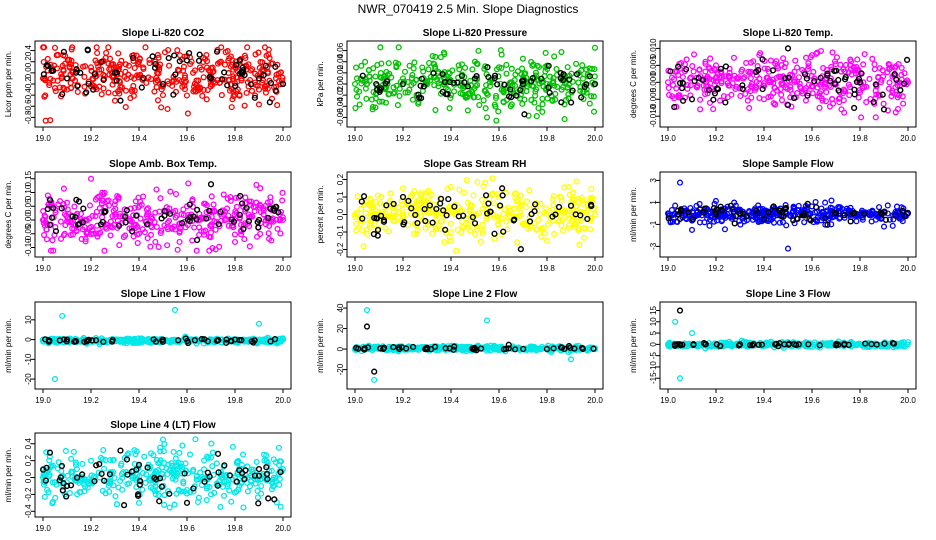 The image size is (936, 540). I want to click on x-tick-label: 19.4, so click(451, 268).